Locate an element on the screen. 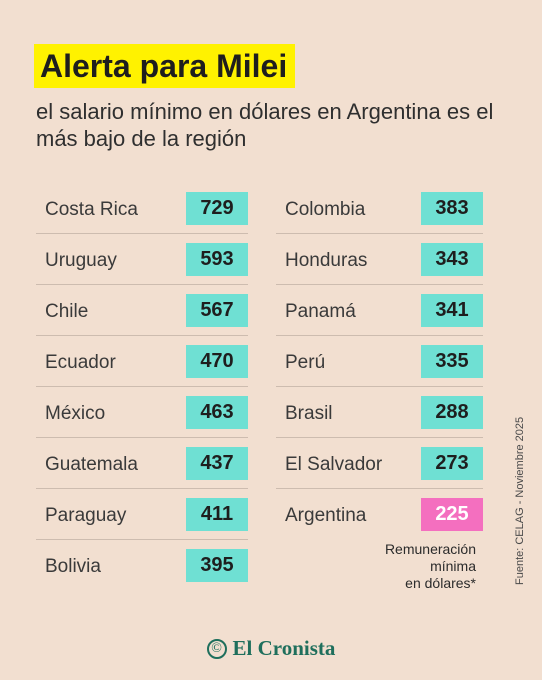 This screenshot has width=542, height=680. list-item: Paraguay 411 is located at coordinates (142, 514).